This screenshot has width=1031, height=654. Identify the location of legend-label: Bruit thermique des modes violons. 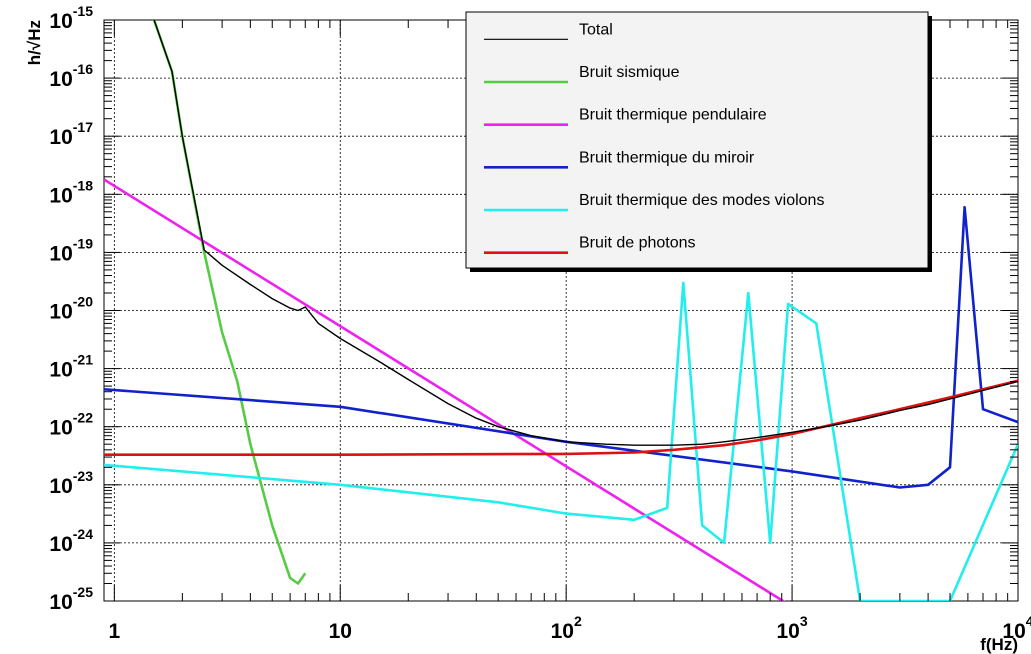
(701, 200).